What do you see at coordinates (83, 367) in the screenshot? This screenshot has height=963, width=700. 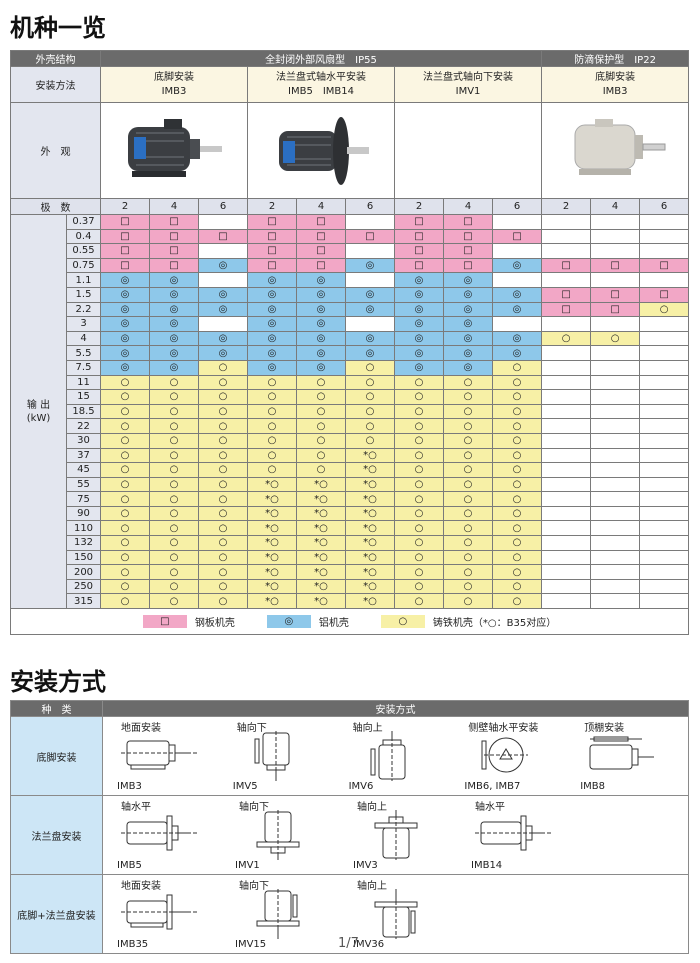 I see `kw-cell: 7.5` at bounding box center [83, 367].